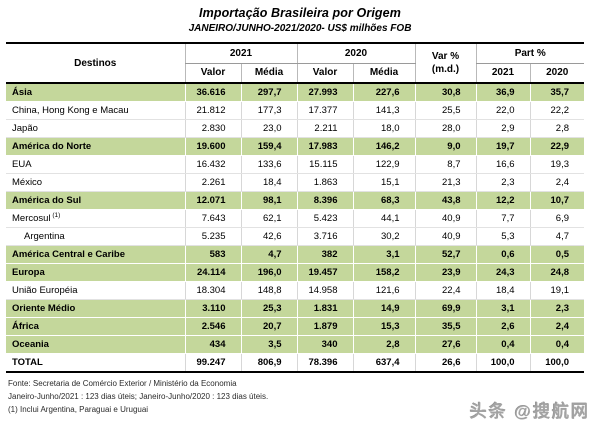  I want to click on row-label-text: Argentina, so click(44, 237).